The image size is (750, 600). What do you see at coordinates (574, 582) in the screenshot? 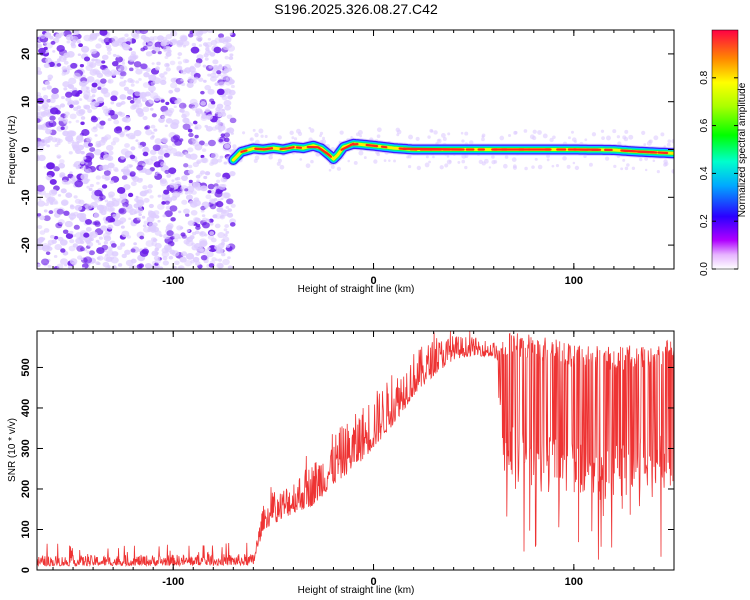
I see `x-tick-label: 100` at bounding box center [574, 582].